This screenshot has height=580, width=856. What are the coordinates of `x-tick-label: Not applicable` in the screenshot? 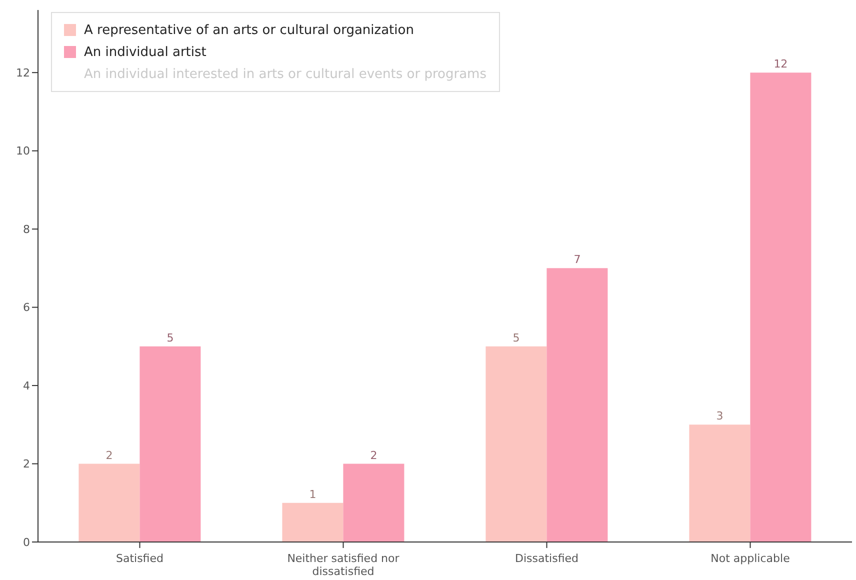 It's located at (750, 558).